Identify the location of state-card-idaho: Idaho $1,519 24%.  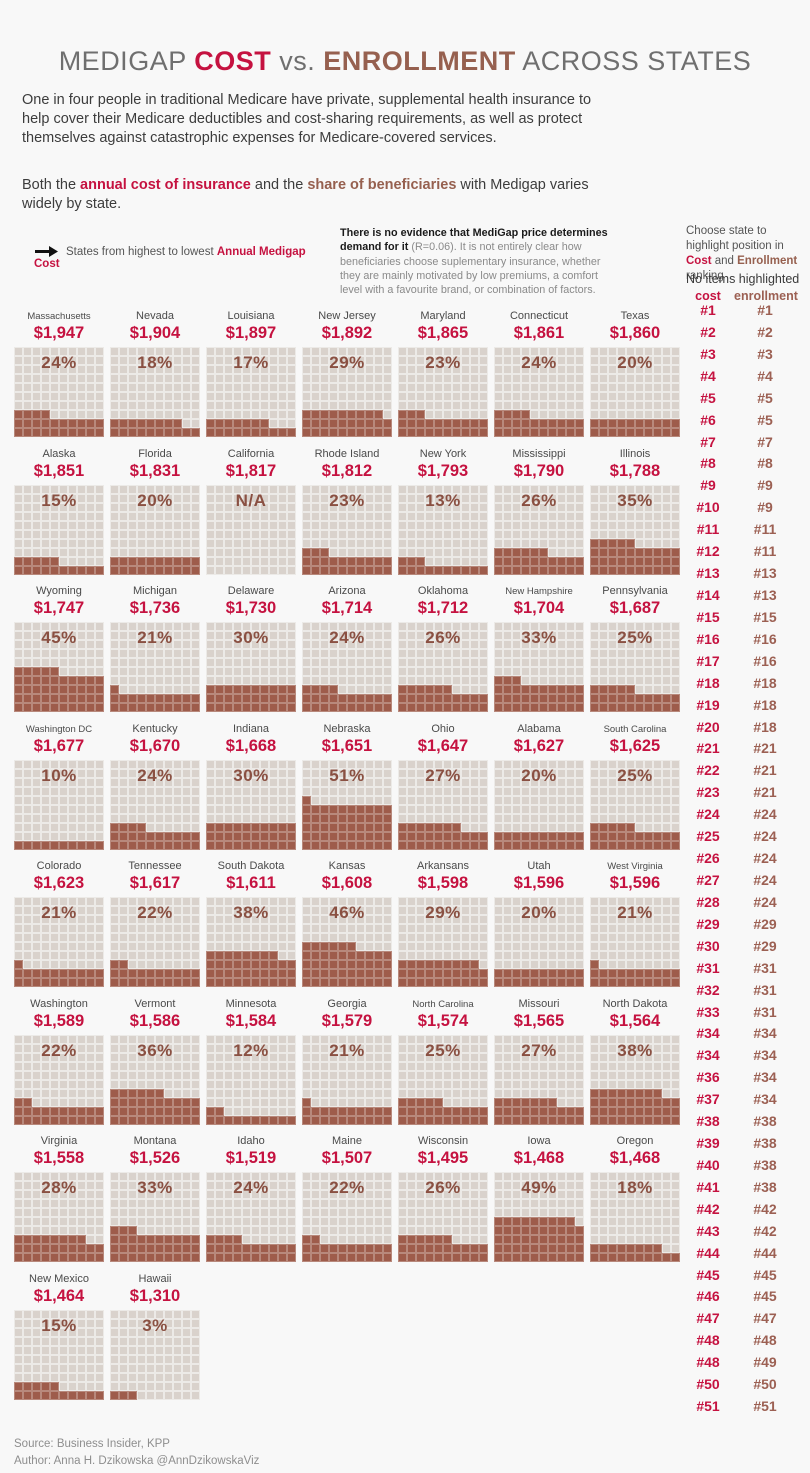
(251, 1198).